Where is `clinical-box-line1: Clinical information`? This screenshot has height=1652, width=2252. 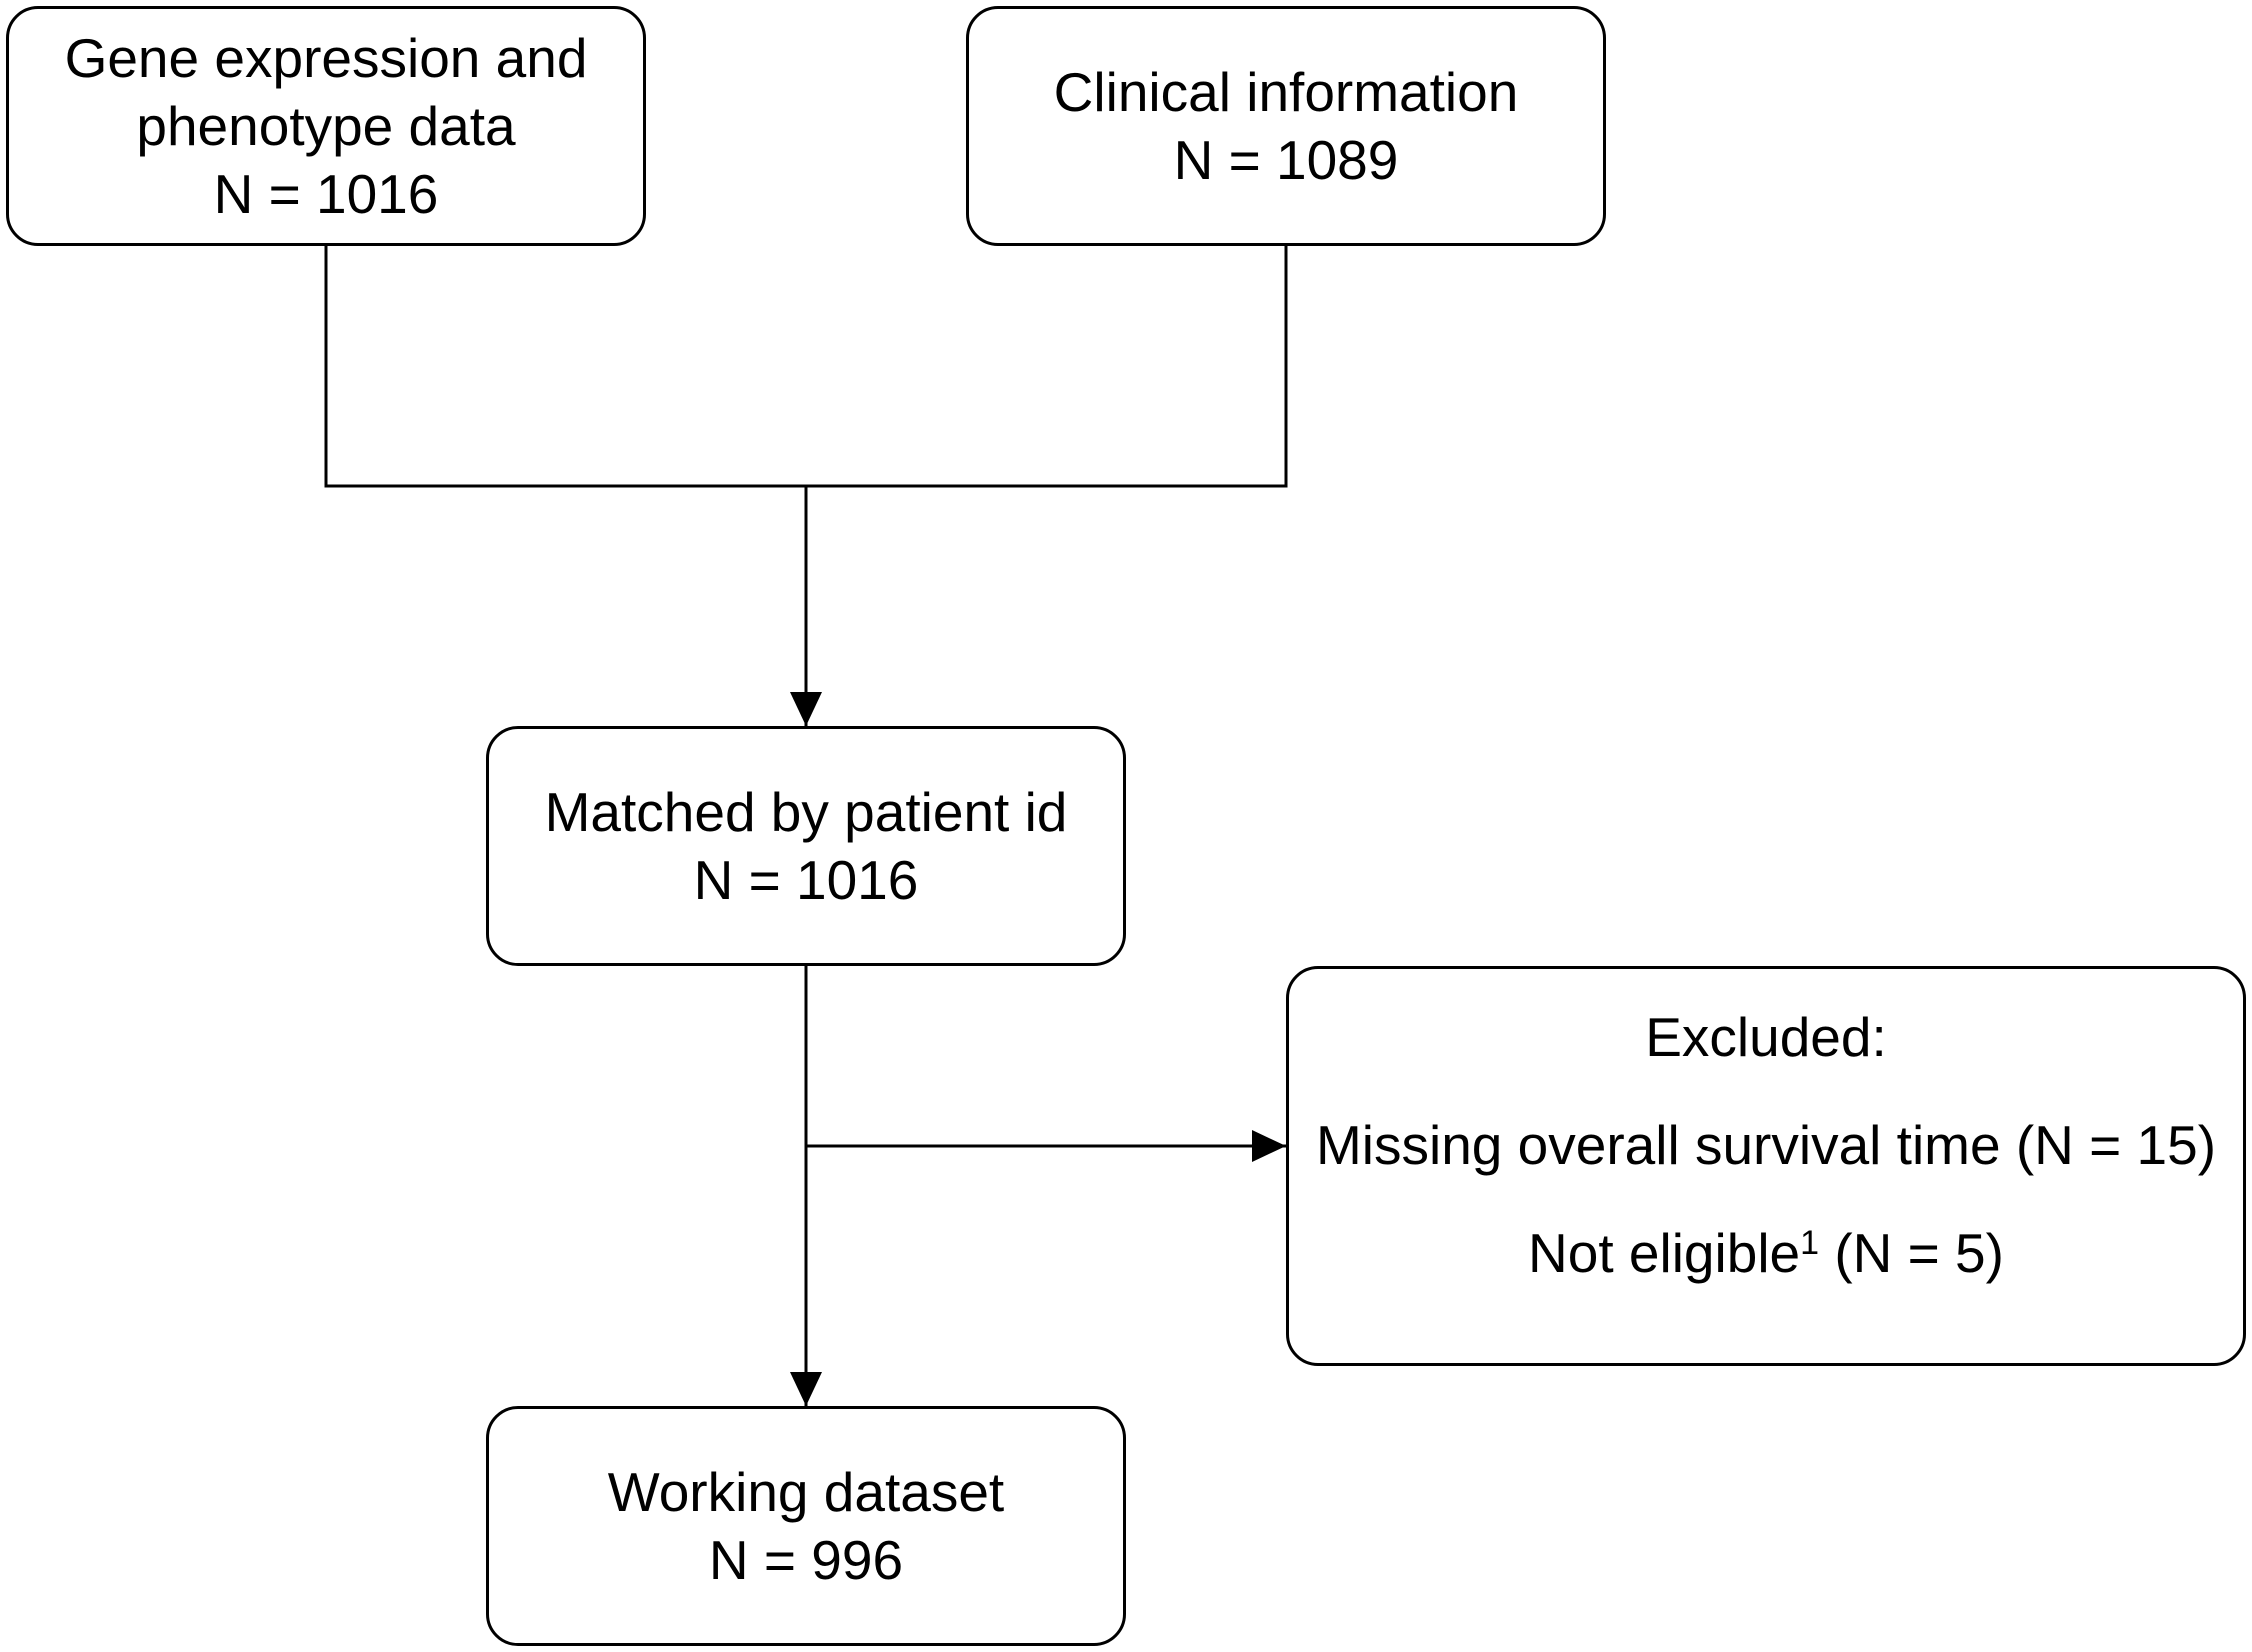 clinical-box-line1: Clinical information is located at coordinates (1286, 92).